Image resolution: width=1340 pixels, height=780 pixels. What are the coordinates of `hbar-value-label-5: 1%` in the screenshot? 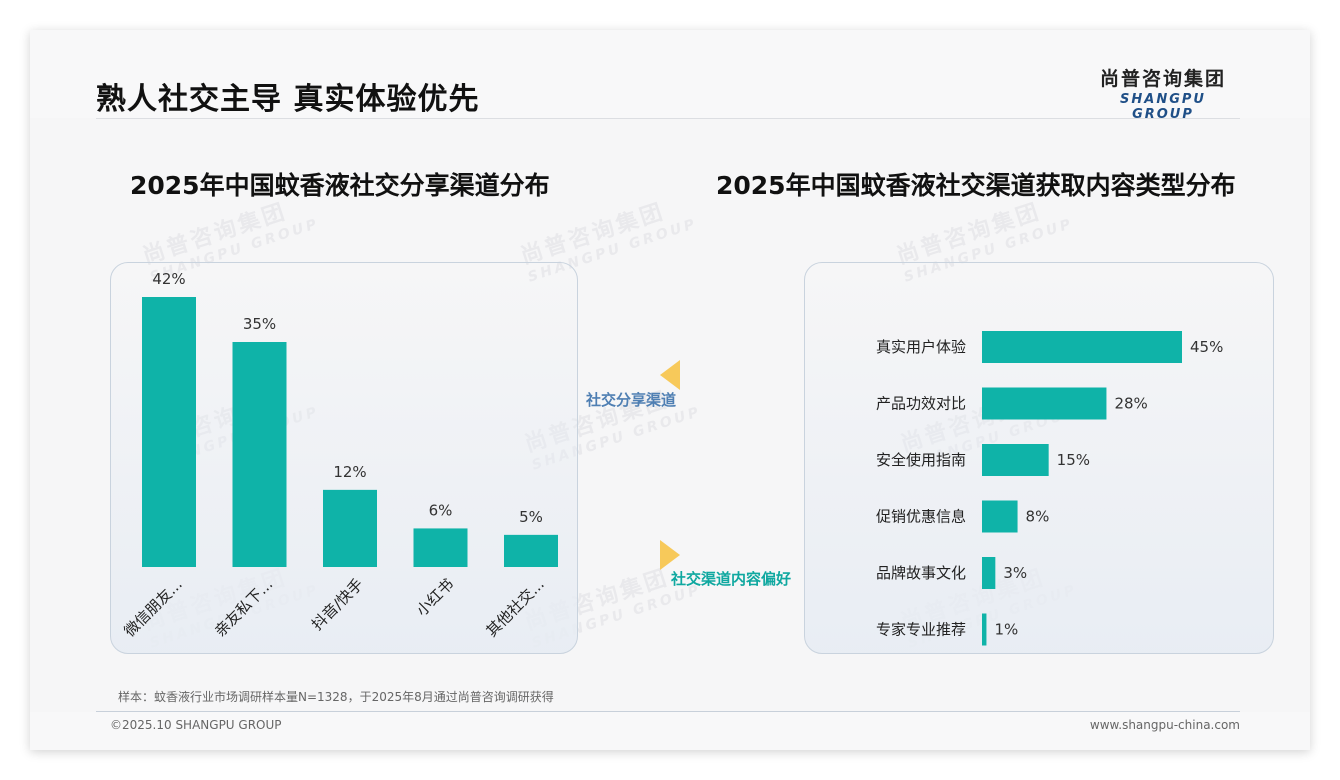 It's located at (1006, 630).